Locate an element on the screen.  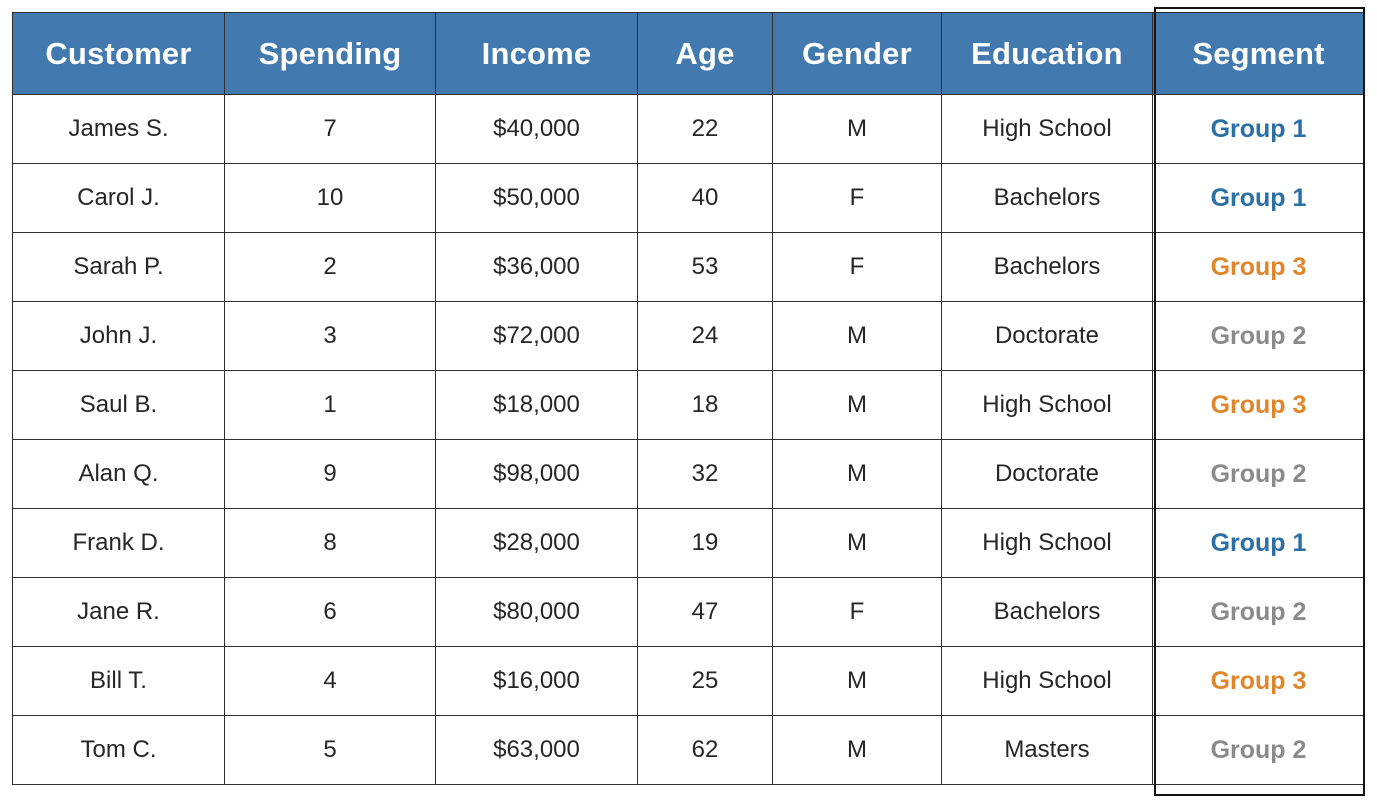
cell-age: 47 is located at coordinates (705, 612).